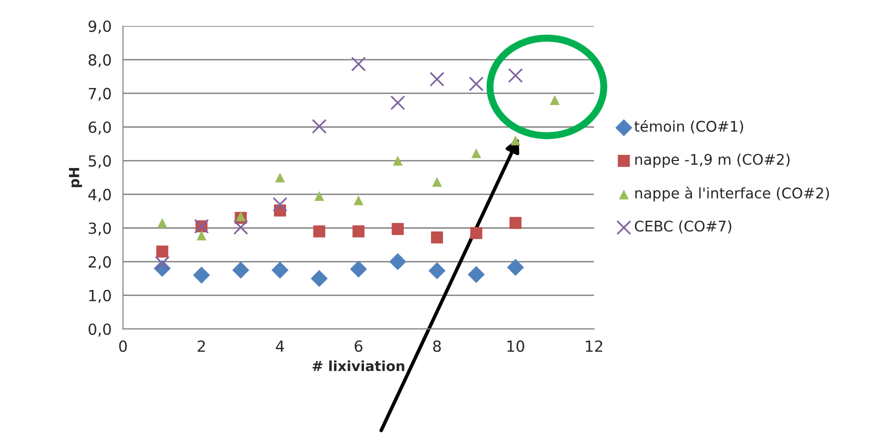  What do you see at coordinates (437, 346) in the screenshot?
I see `x-tick-label: 8` at bounding box center [437, 346].